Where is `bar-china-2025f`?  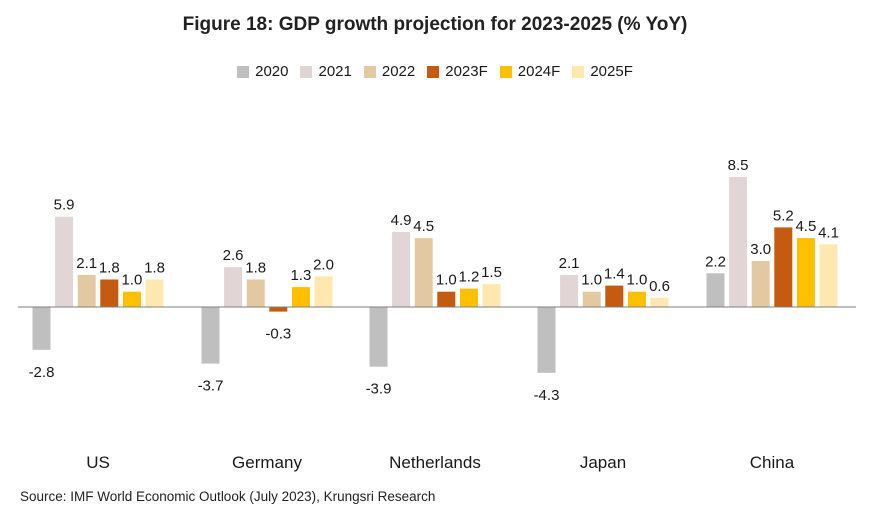
bar-china-2025f is located at coordinates (828, 275).